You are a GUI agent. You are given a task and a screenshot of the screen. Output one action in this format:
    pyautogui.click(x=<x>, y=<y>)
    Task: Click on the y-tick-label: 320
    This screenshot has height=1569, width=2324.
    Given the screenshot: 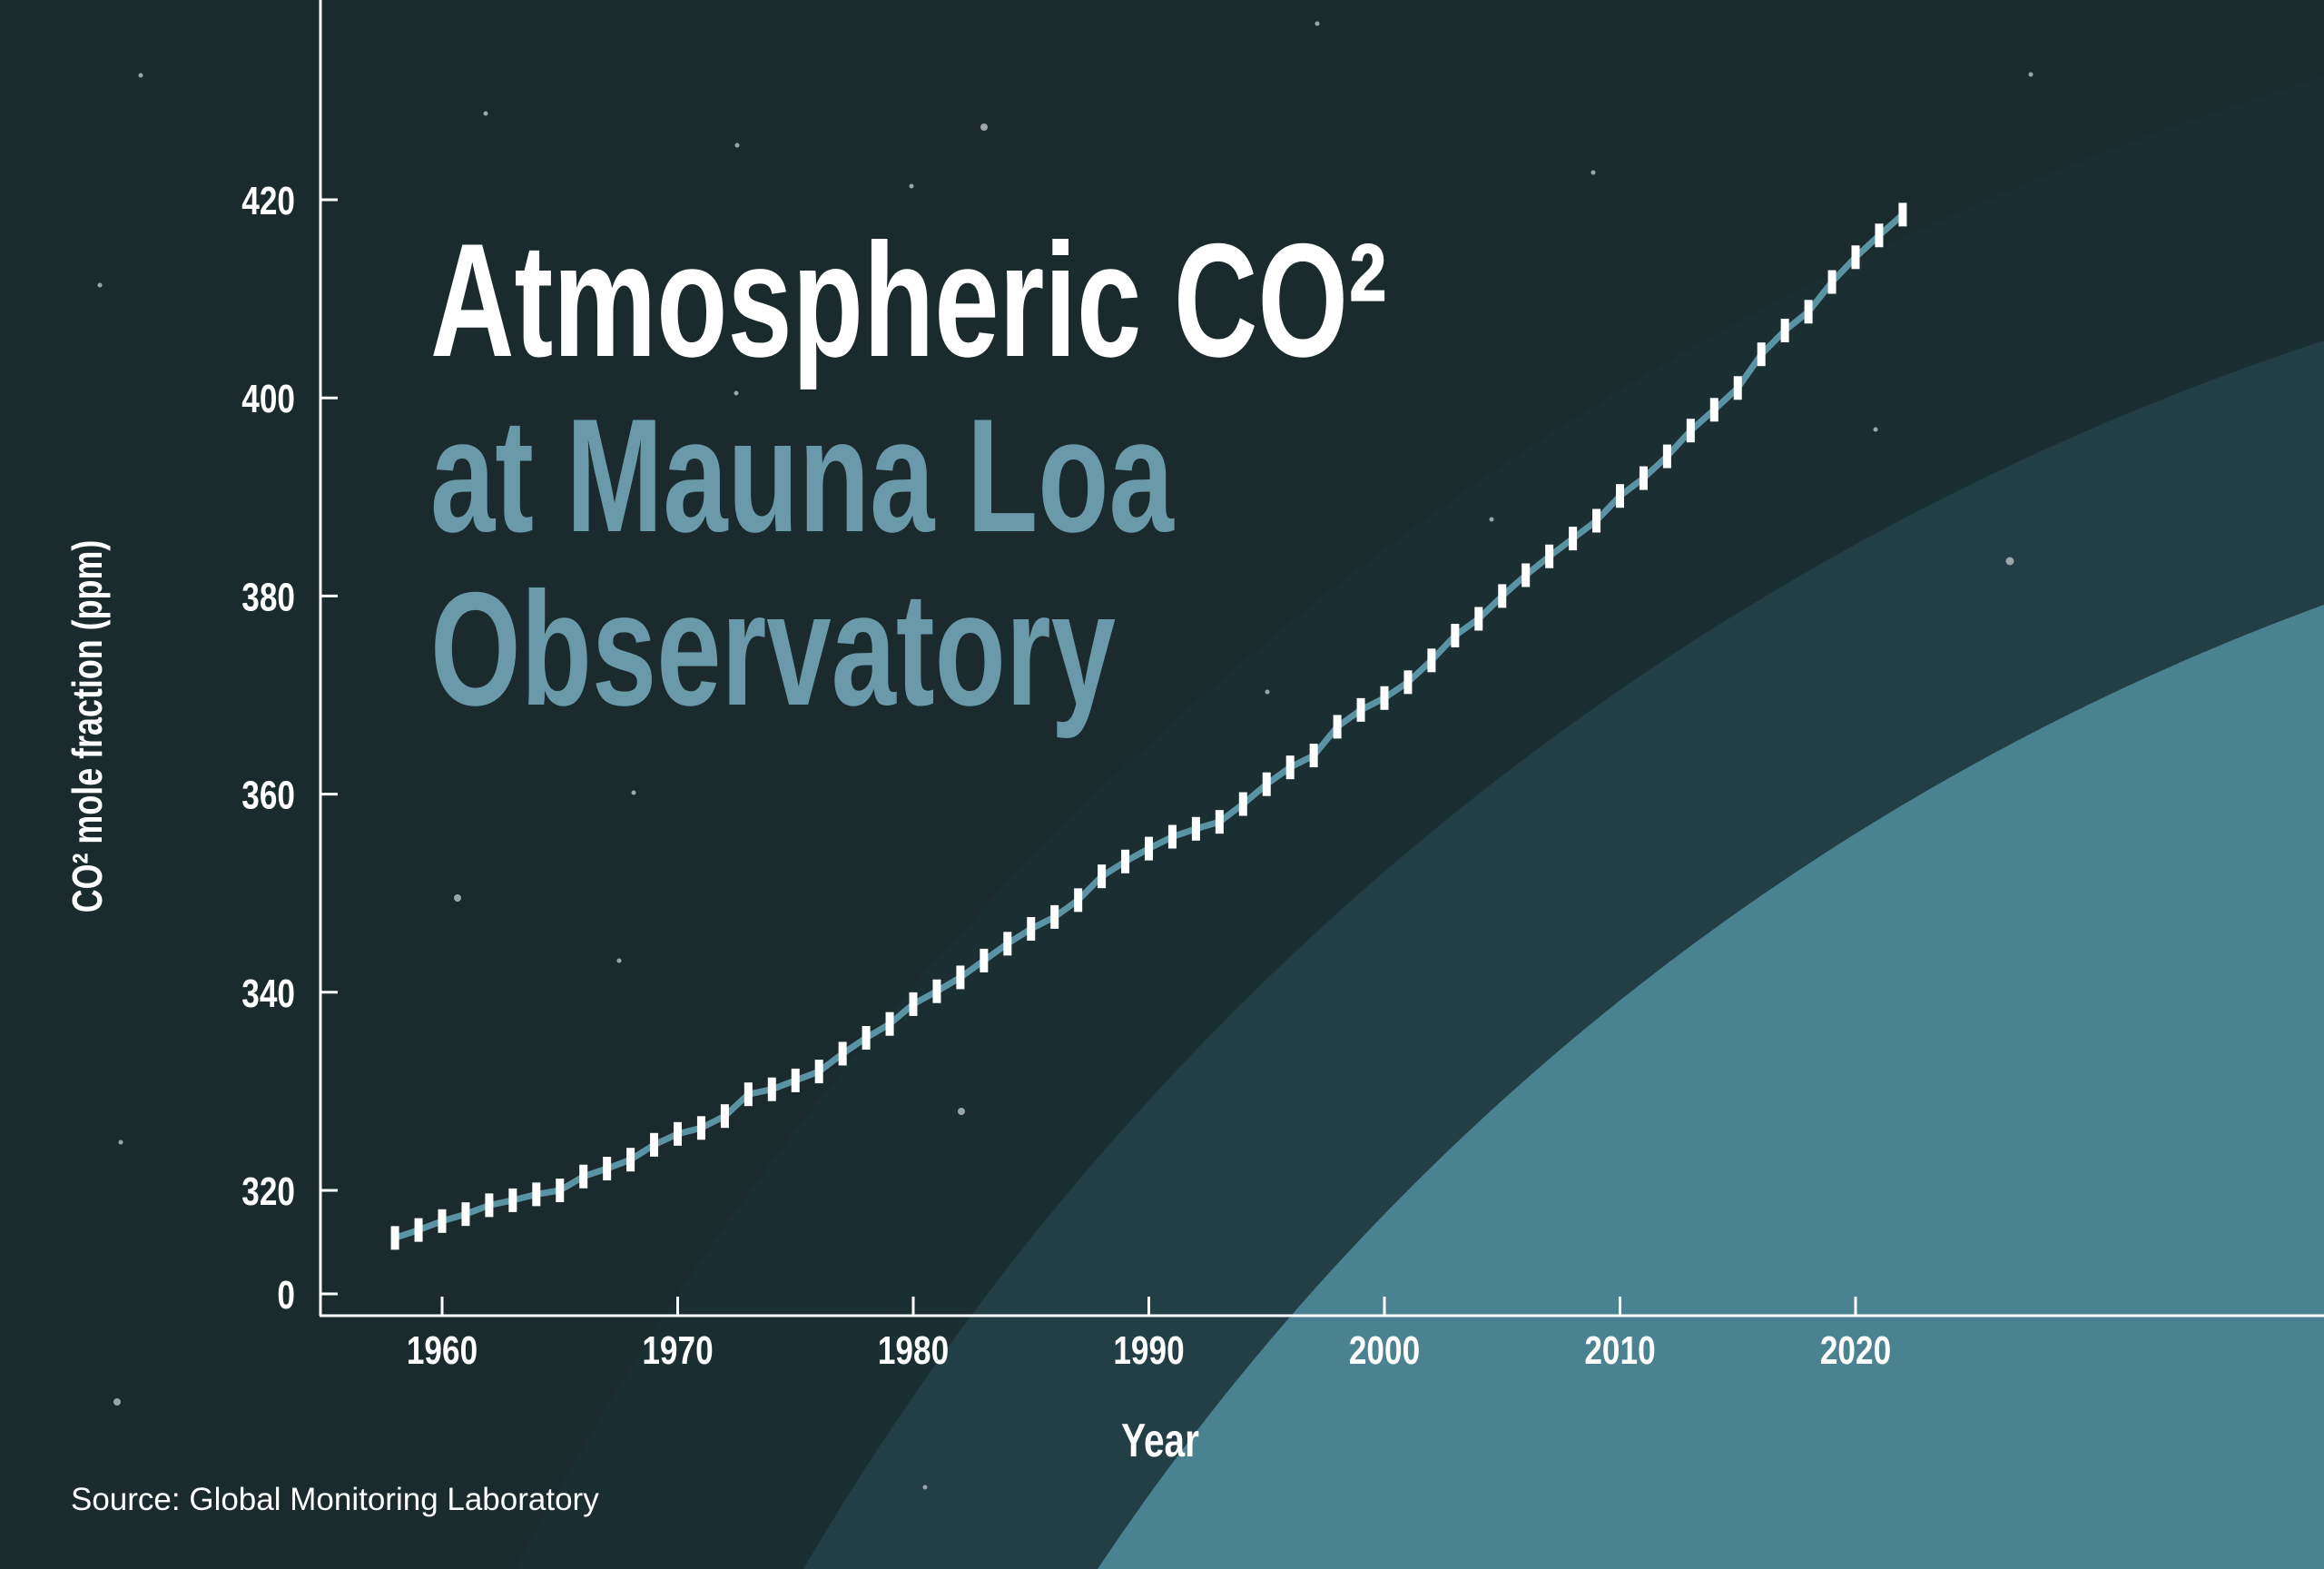 What is the action you would take?
    pyautogui.click(x=268, y=1191)
    